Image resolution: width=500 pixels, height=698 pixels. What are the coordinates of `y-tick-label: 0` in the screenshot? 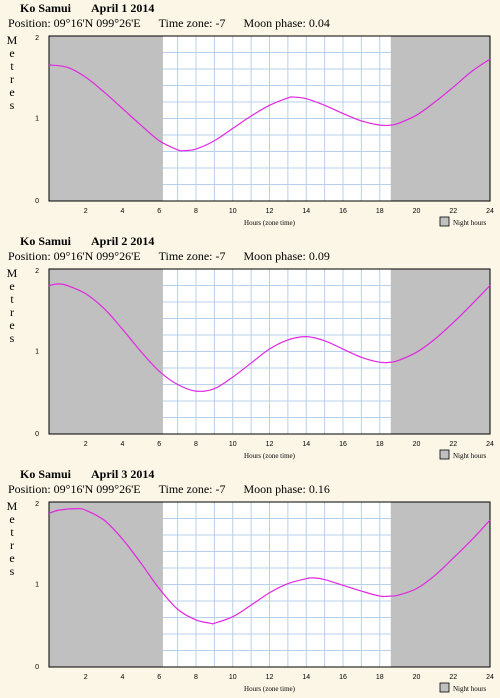 It's located at (37, 201).